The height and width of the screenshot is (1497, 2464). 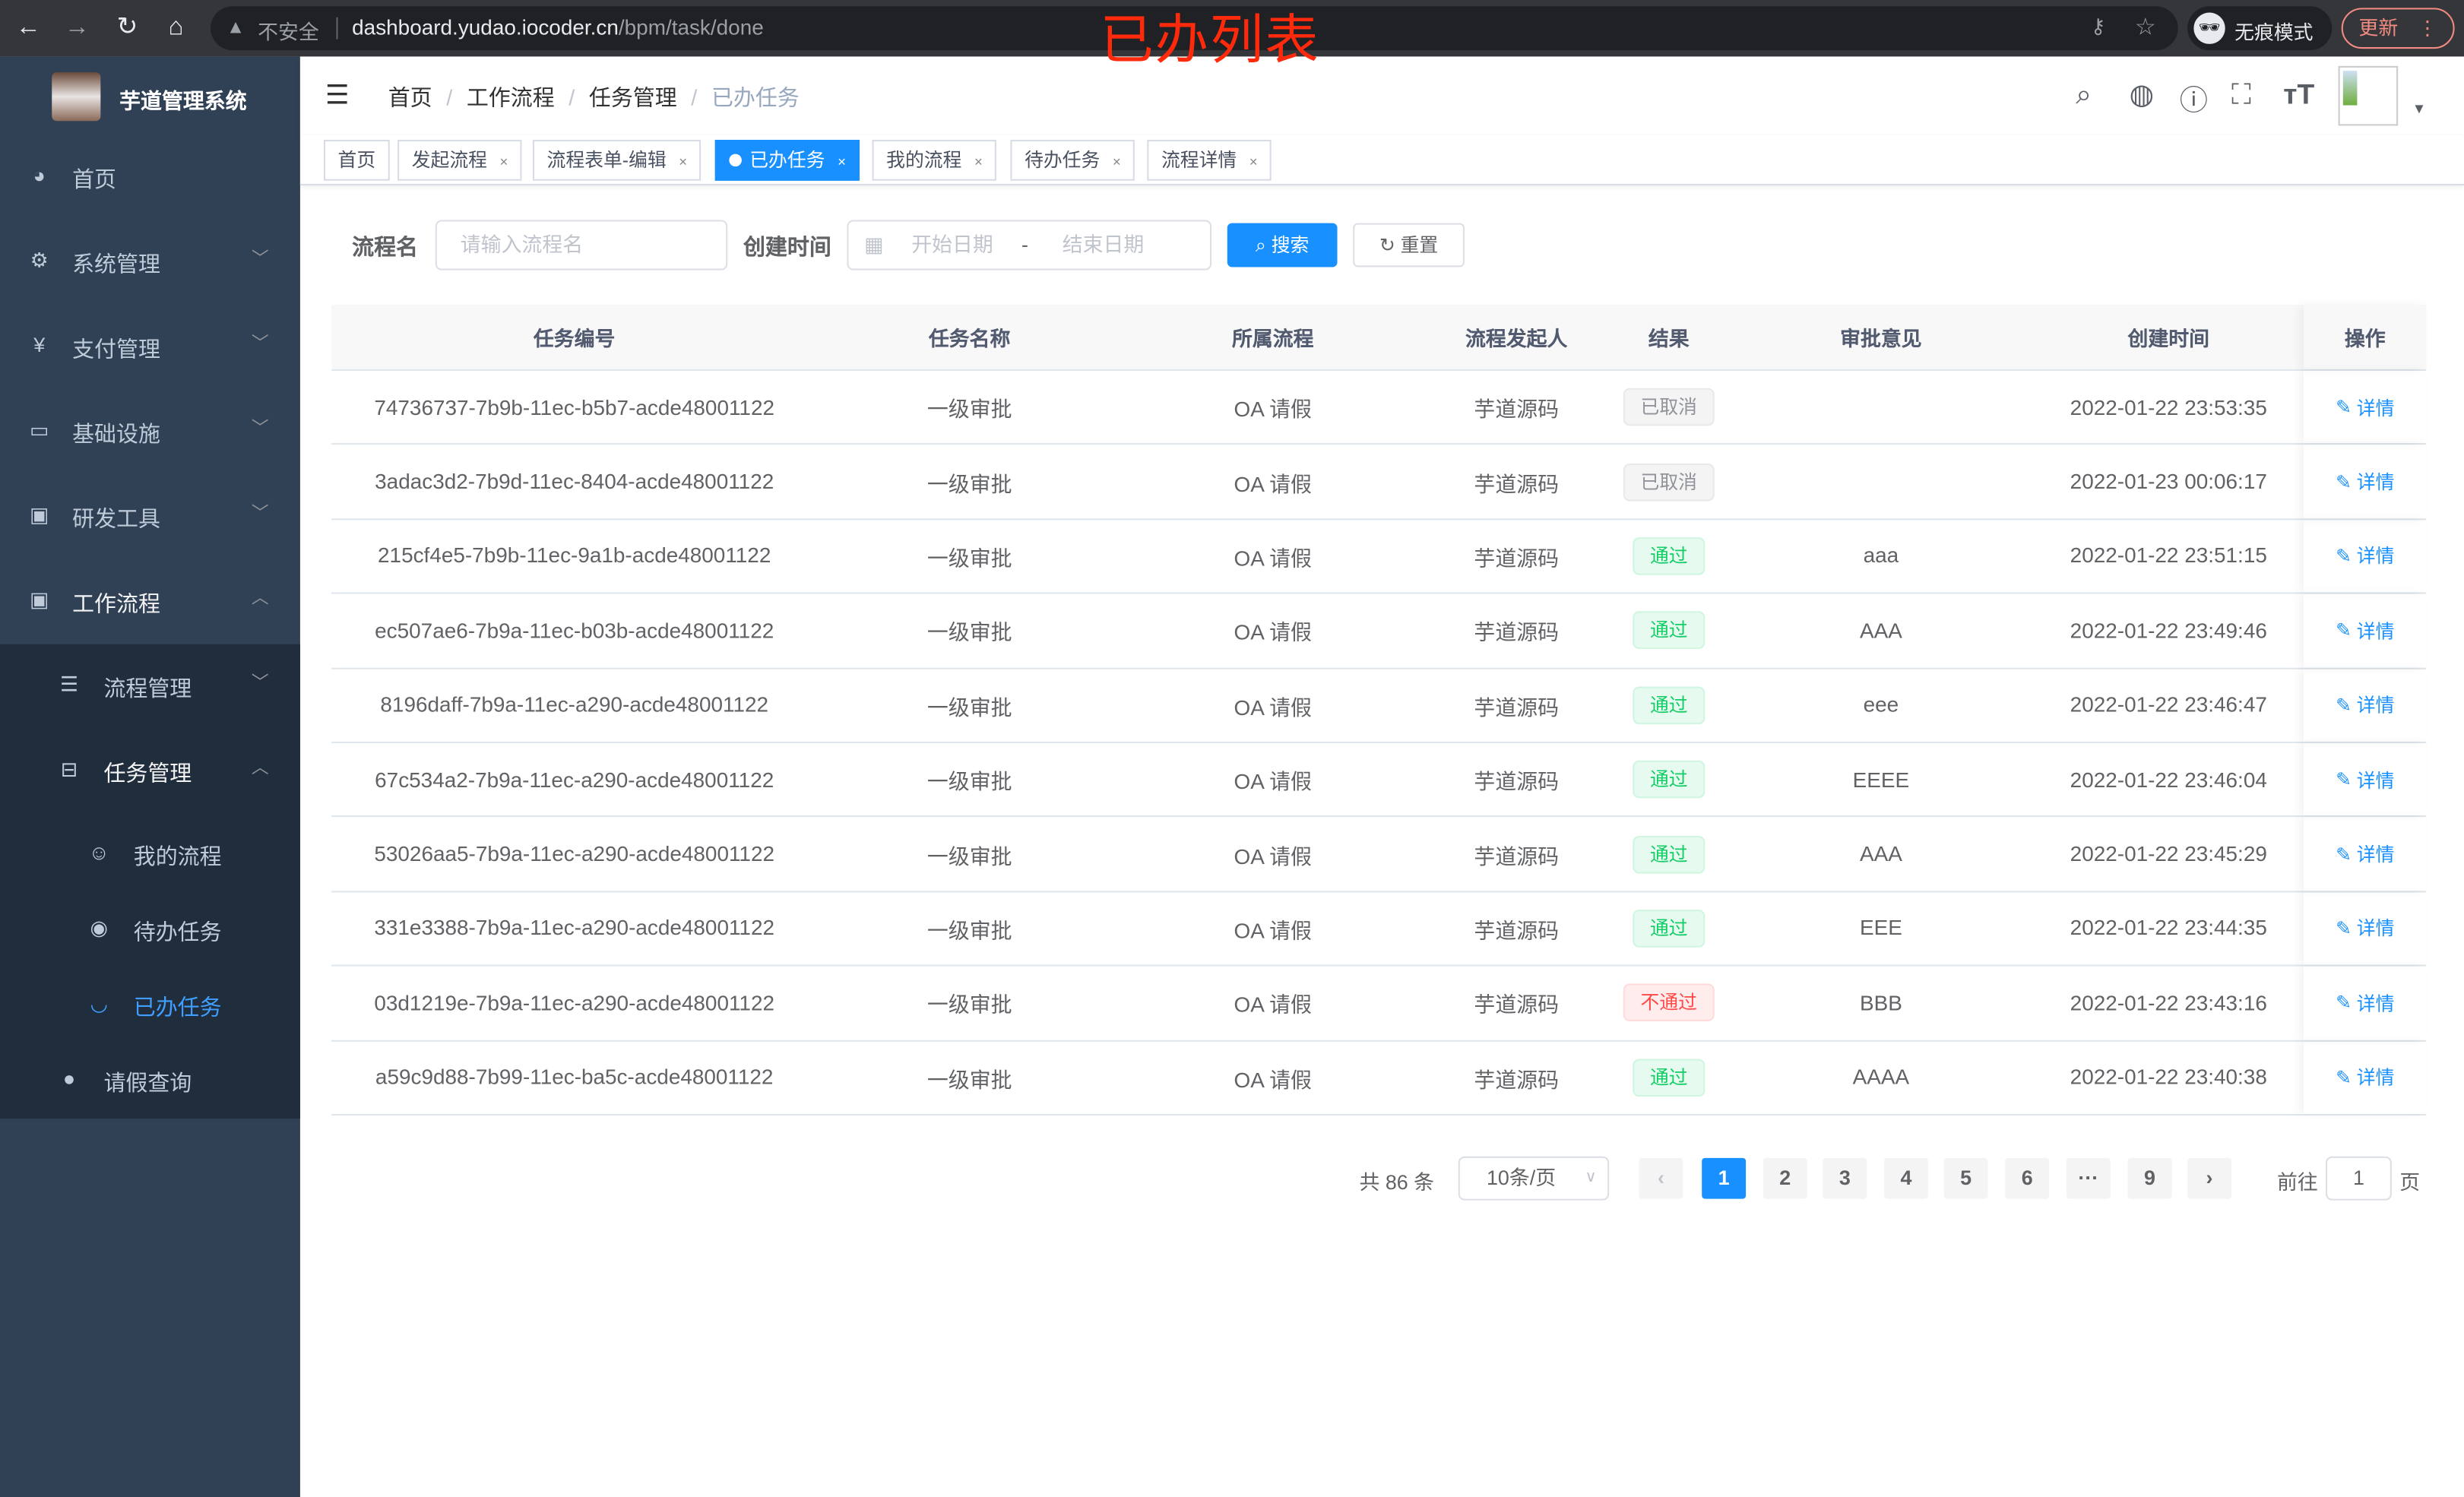 What do you see at coordinates (150, 432) in the screenshot?
I see `sidebar-item-infra: ▭ 基础设施 ﹀` at bounding box center [150, 432].